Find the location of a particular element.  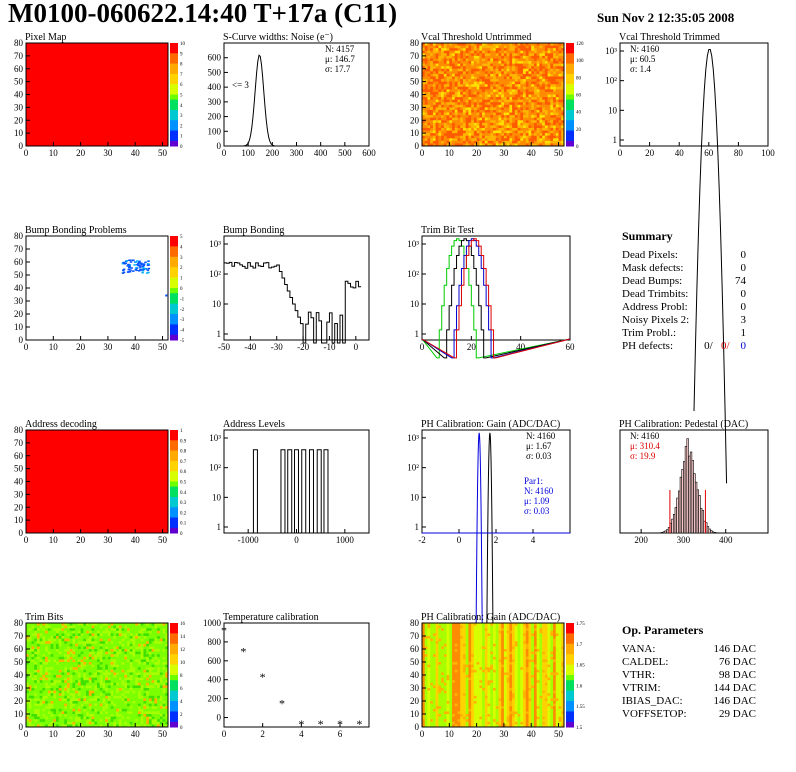

colorbar-label: 12 is located at coordinates (183, 650).